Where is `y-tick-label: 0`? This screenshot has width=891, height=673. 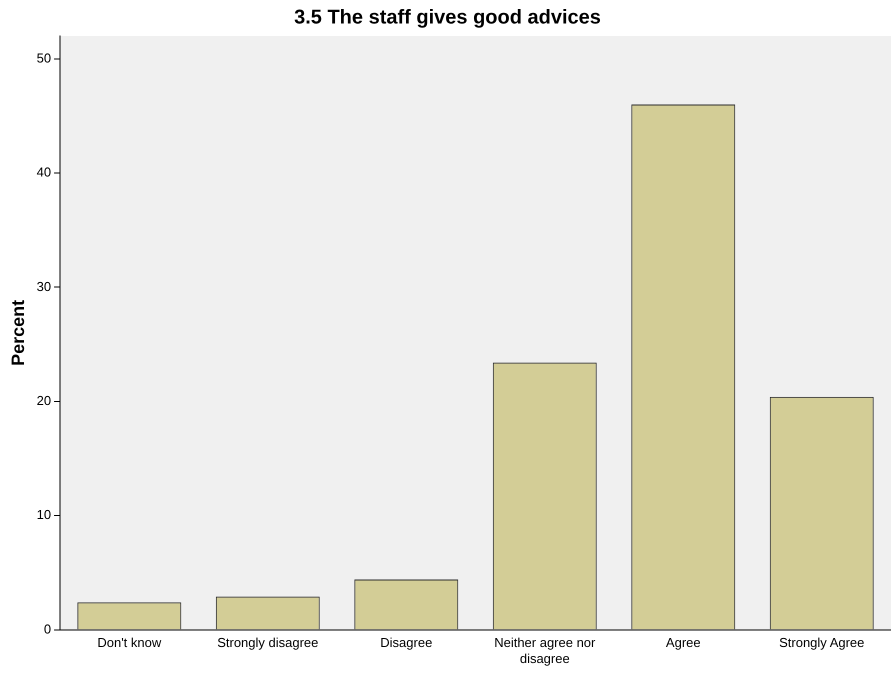 y-tick-label: 0 is located at coordinates (48, 628).